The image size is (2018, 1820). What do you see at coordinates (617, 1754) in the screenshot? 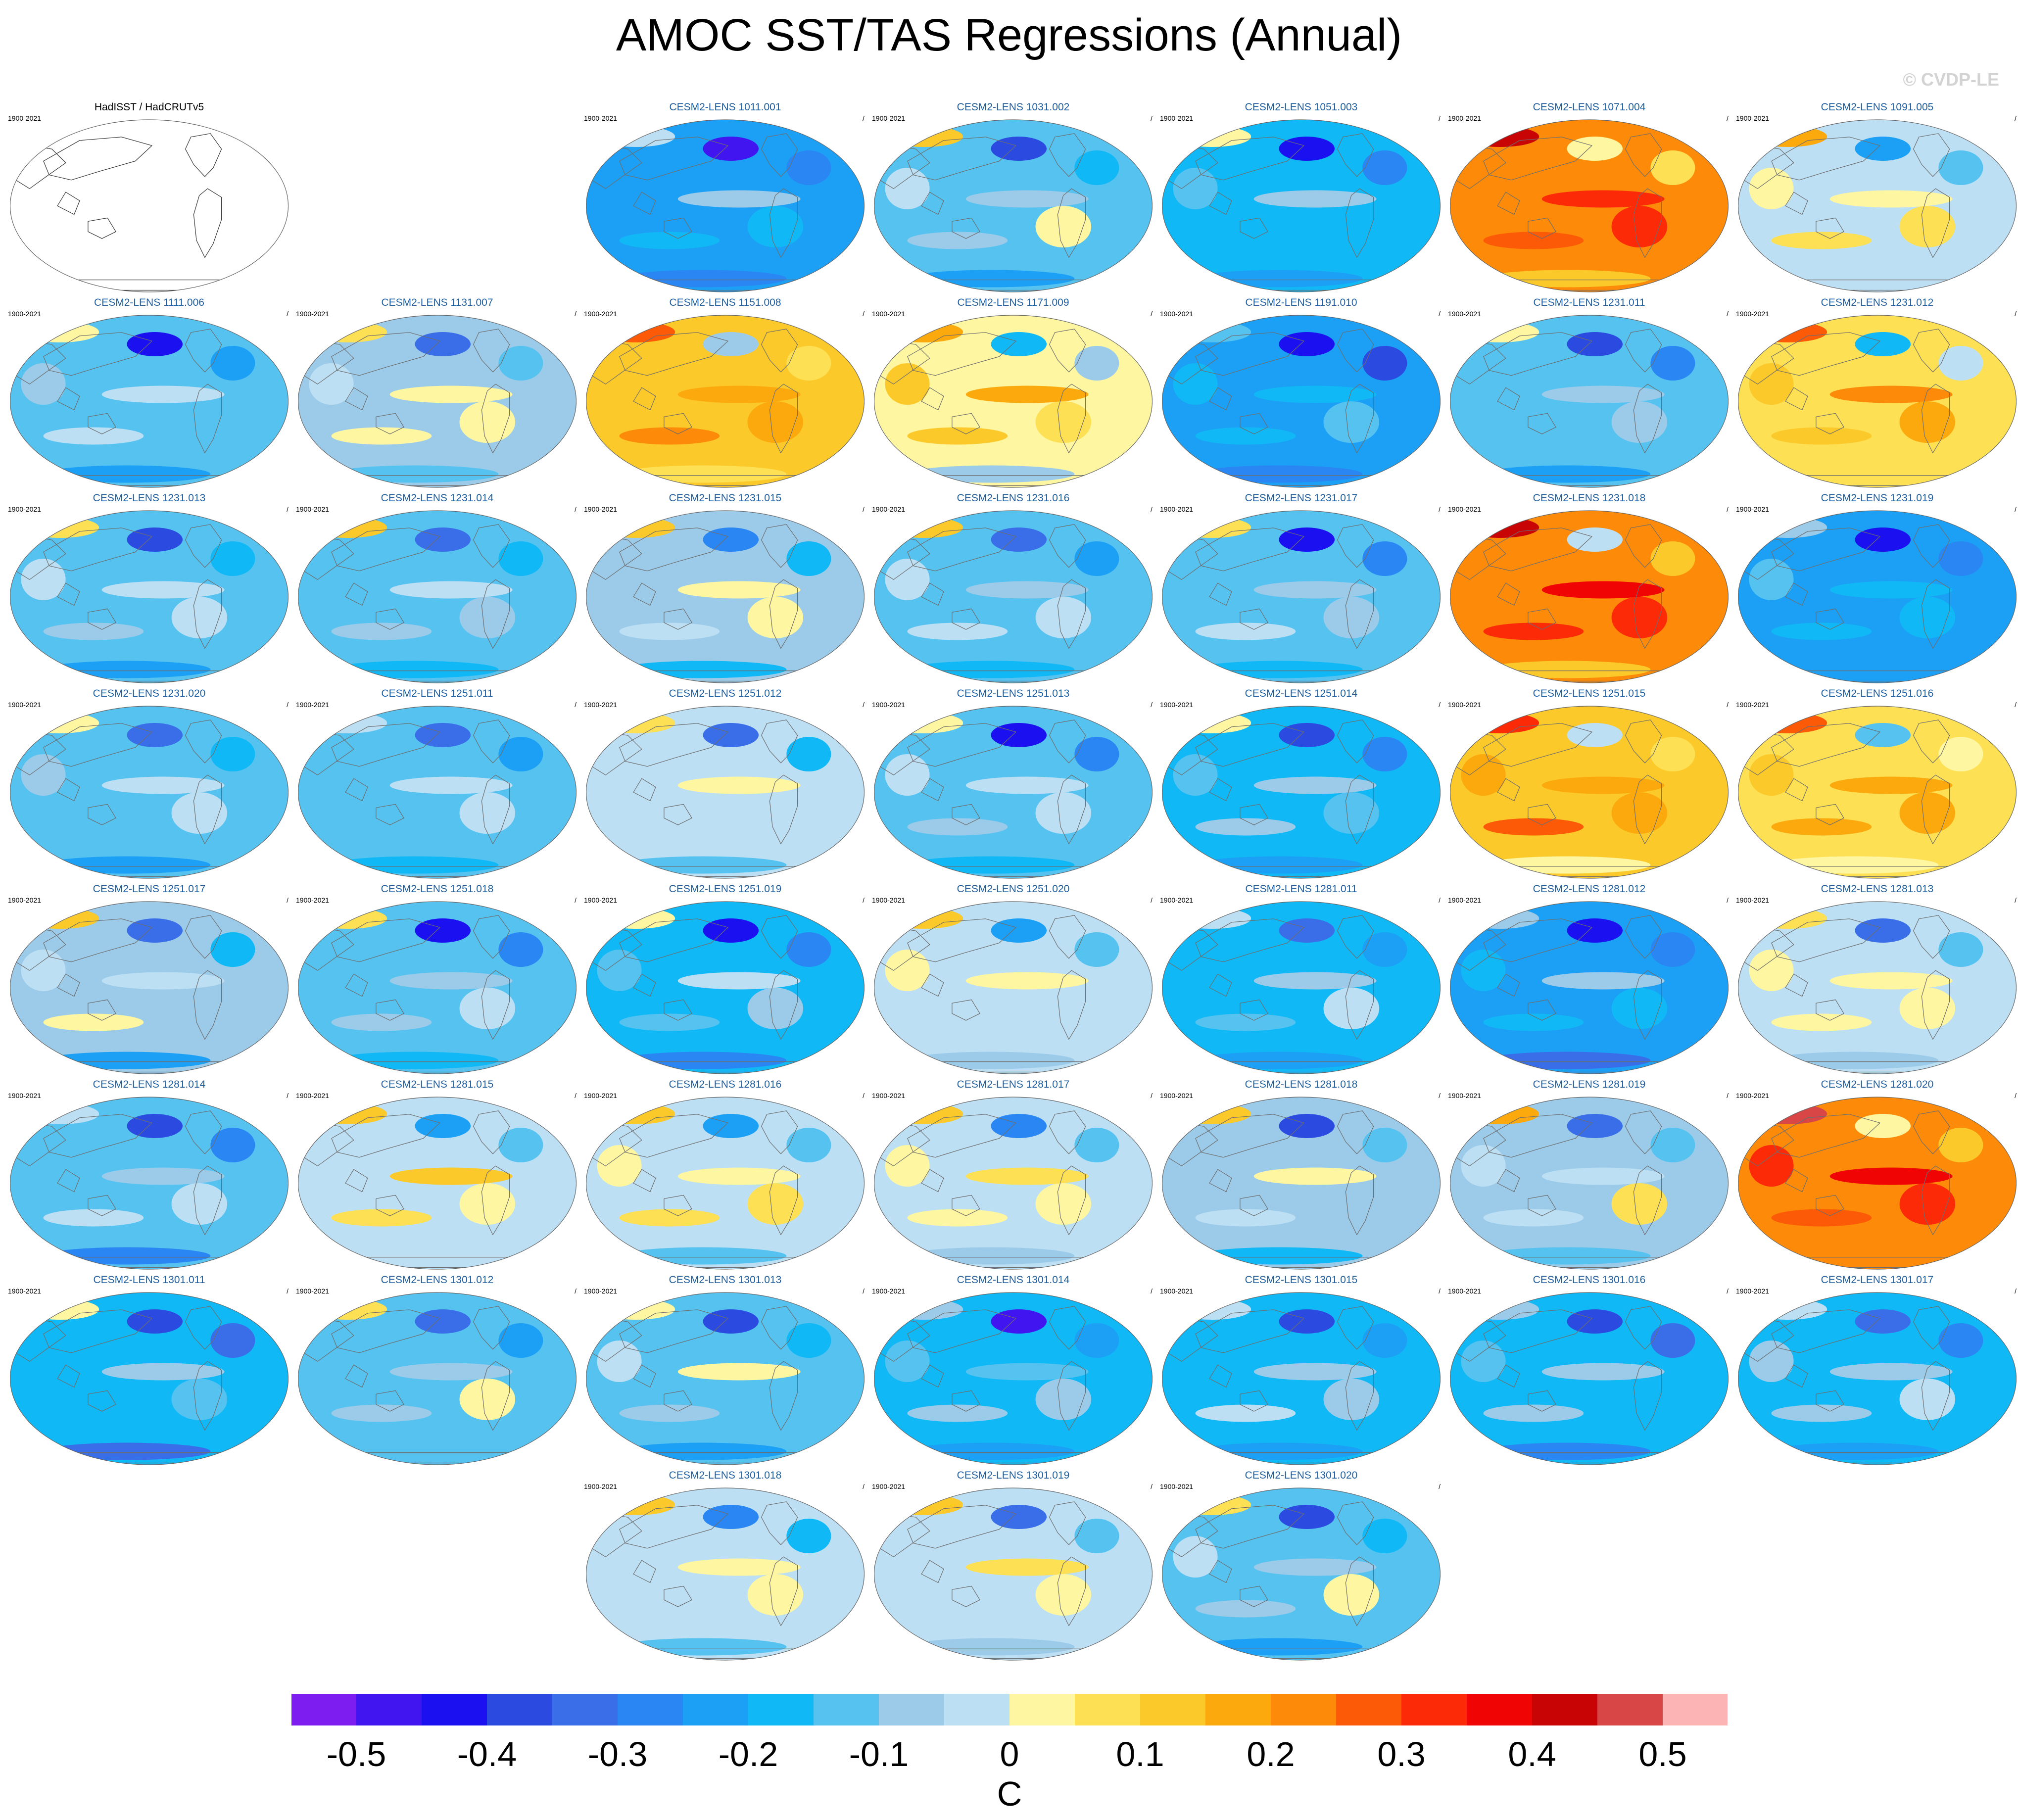
I see `colorbar-tick-label: -0.3` at bounding box center [617, 1754].